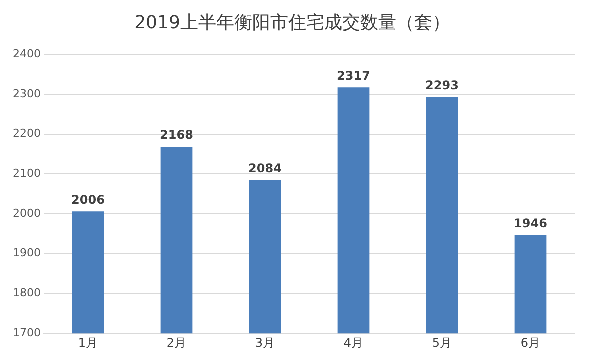 The width and height of the screenshot is (600, 359). What do you see at coordinates (292, 23) in the screenshot?
I see `chart-title: 2019上半年衡阳市住宅成交数量（套）` at bounding box center [292, 23].